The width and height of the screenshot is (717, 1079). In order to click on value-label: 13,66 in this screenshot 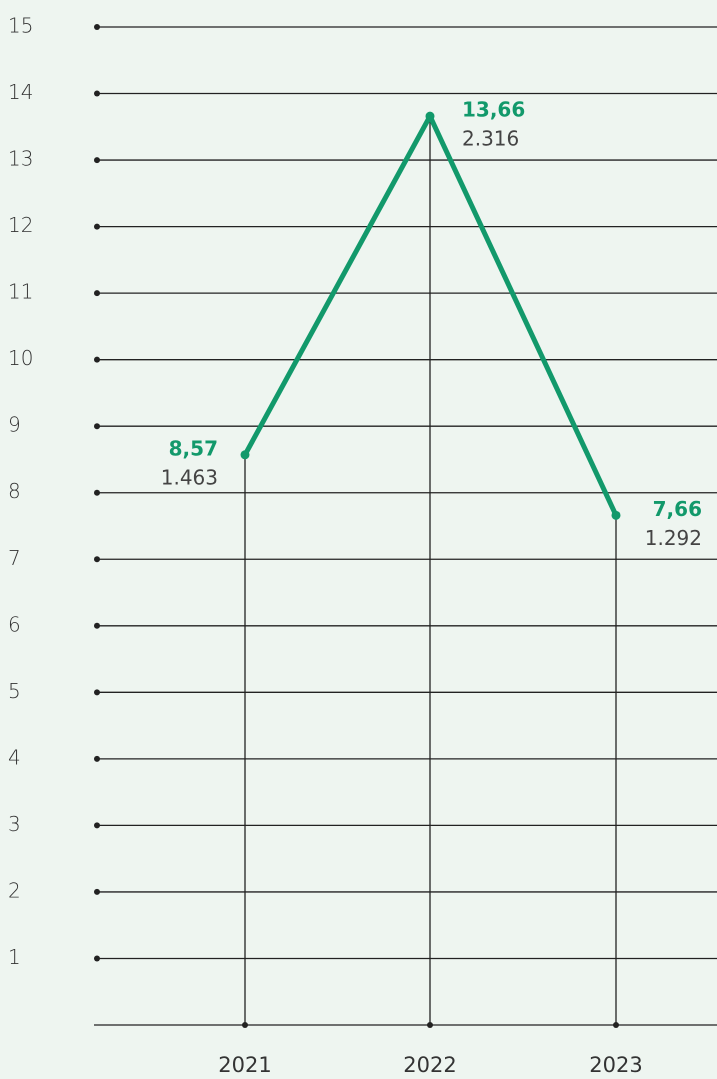, I will do `click(493, 110)`.